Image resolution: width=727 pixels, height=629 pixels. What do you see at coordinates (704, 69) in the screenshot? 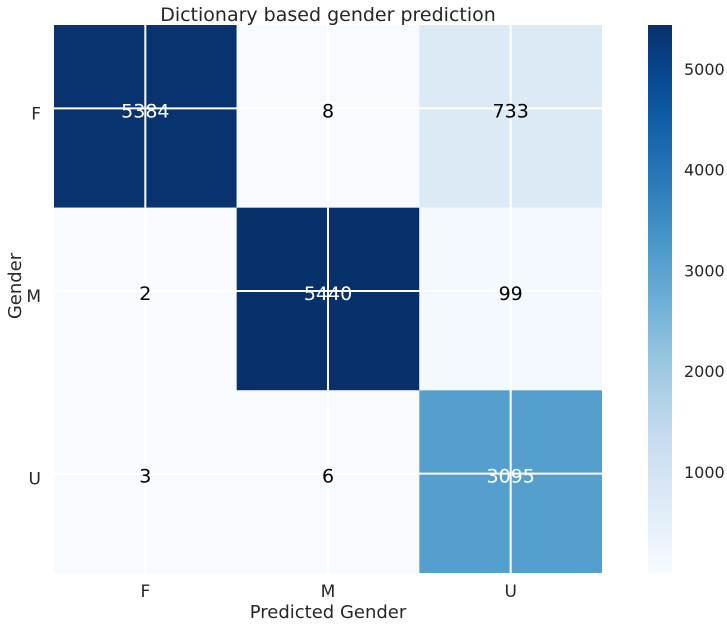
I see `colorbar-tick-label: 5000` at bounding box center [704, 69].